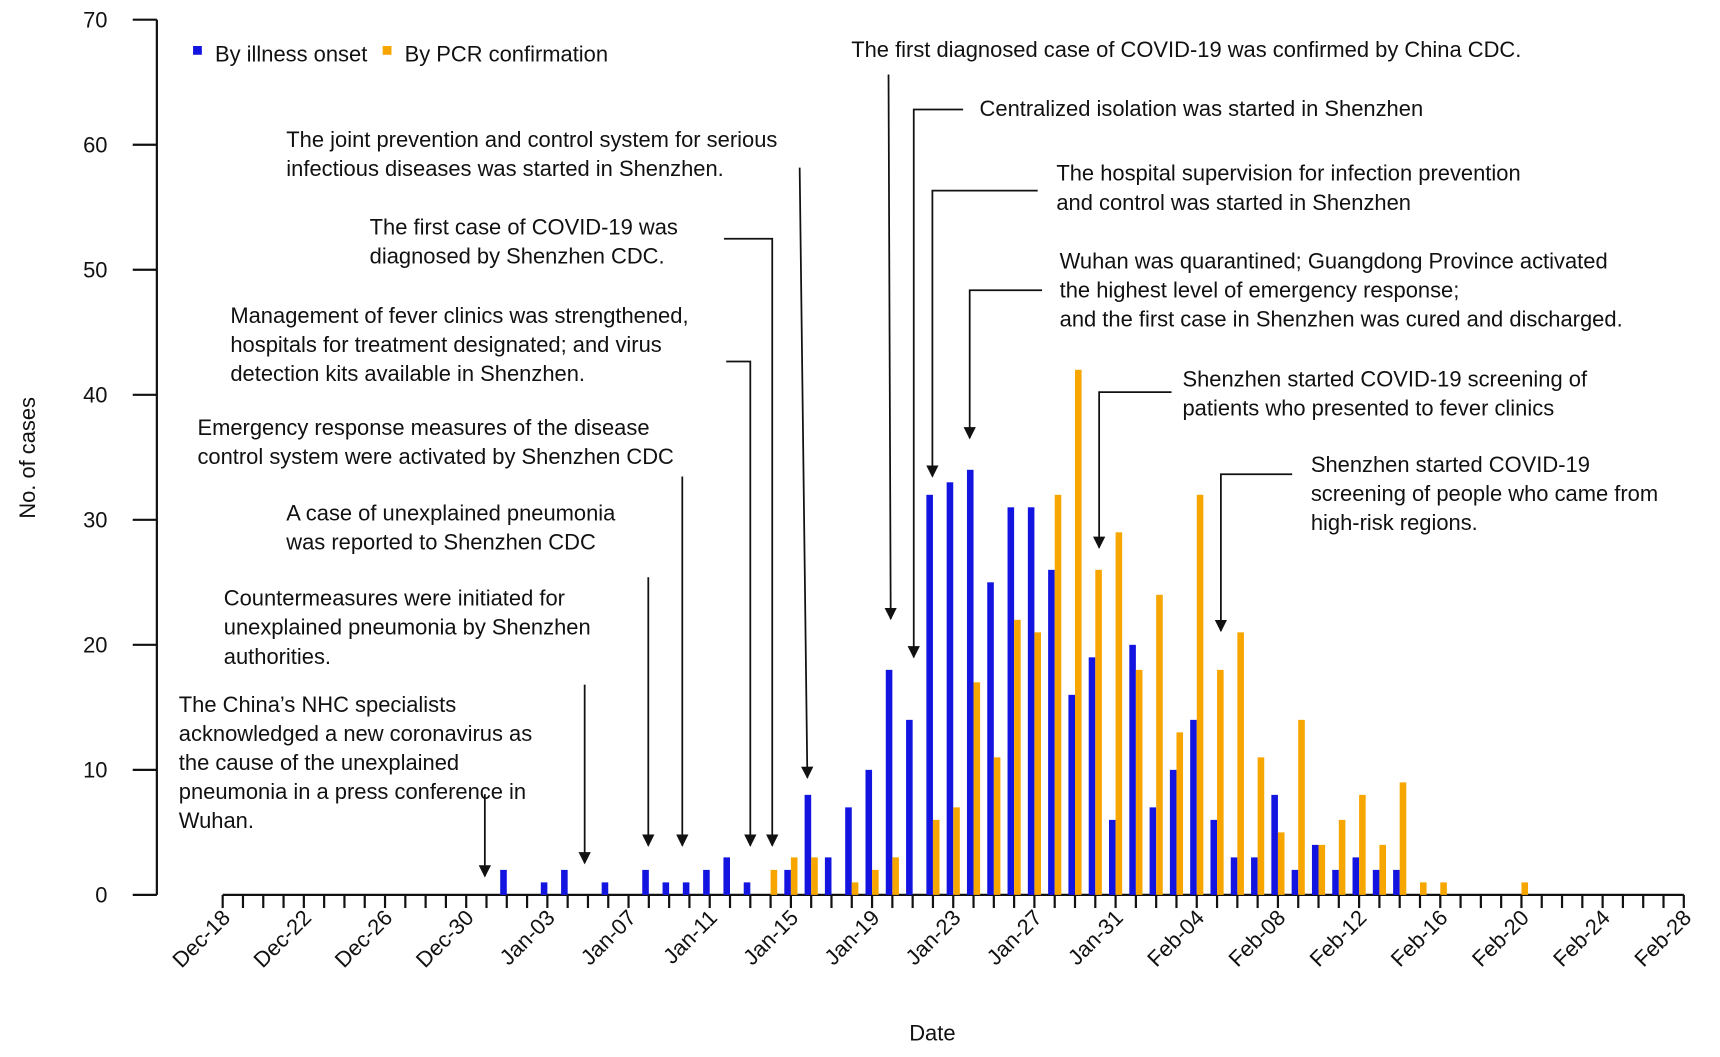 The image size is (1720, 1057). Describe the element at coordinates (407, 373) in the screenshot. I see `annotation: detection kits available in Shenzhen.` at that location.